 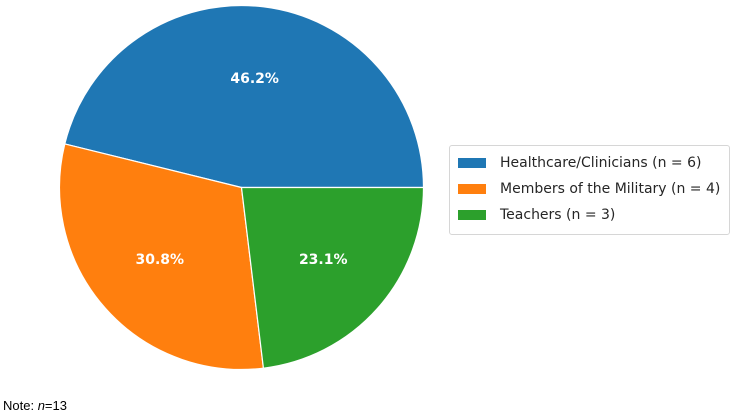 What do you see at coordinates (601, 163) in the screenshot?
I see `legend-label: Healthcare/Clinicians (n = 6)` at bounding box center [601, 163].